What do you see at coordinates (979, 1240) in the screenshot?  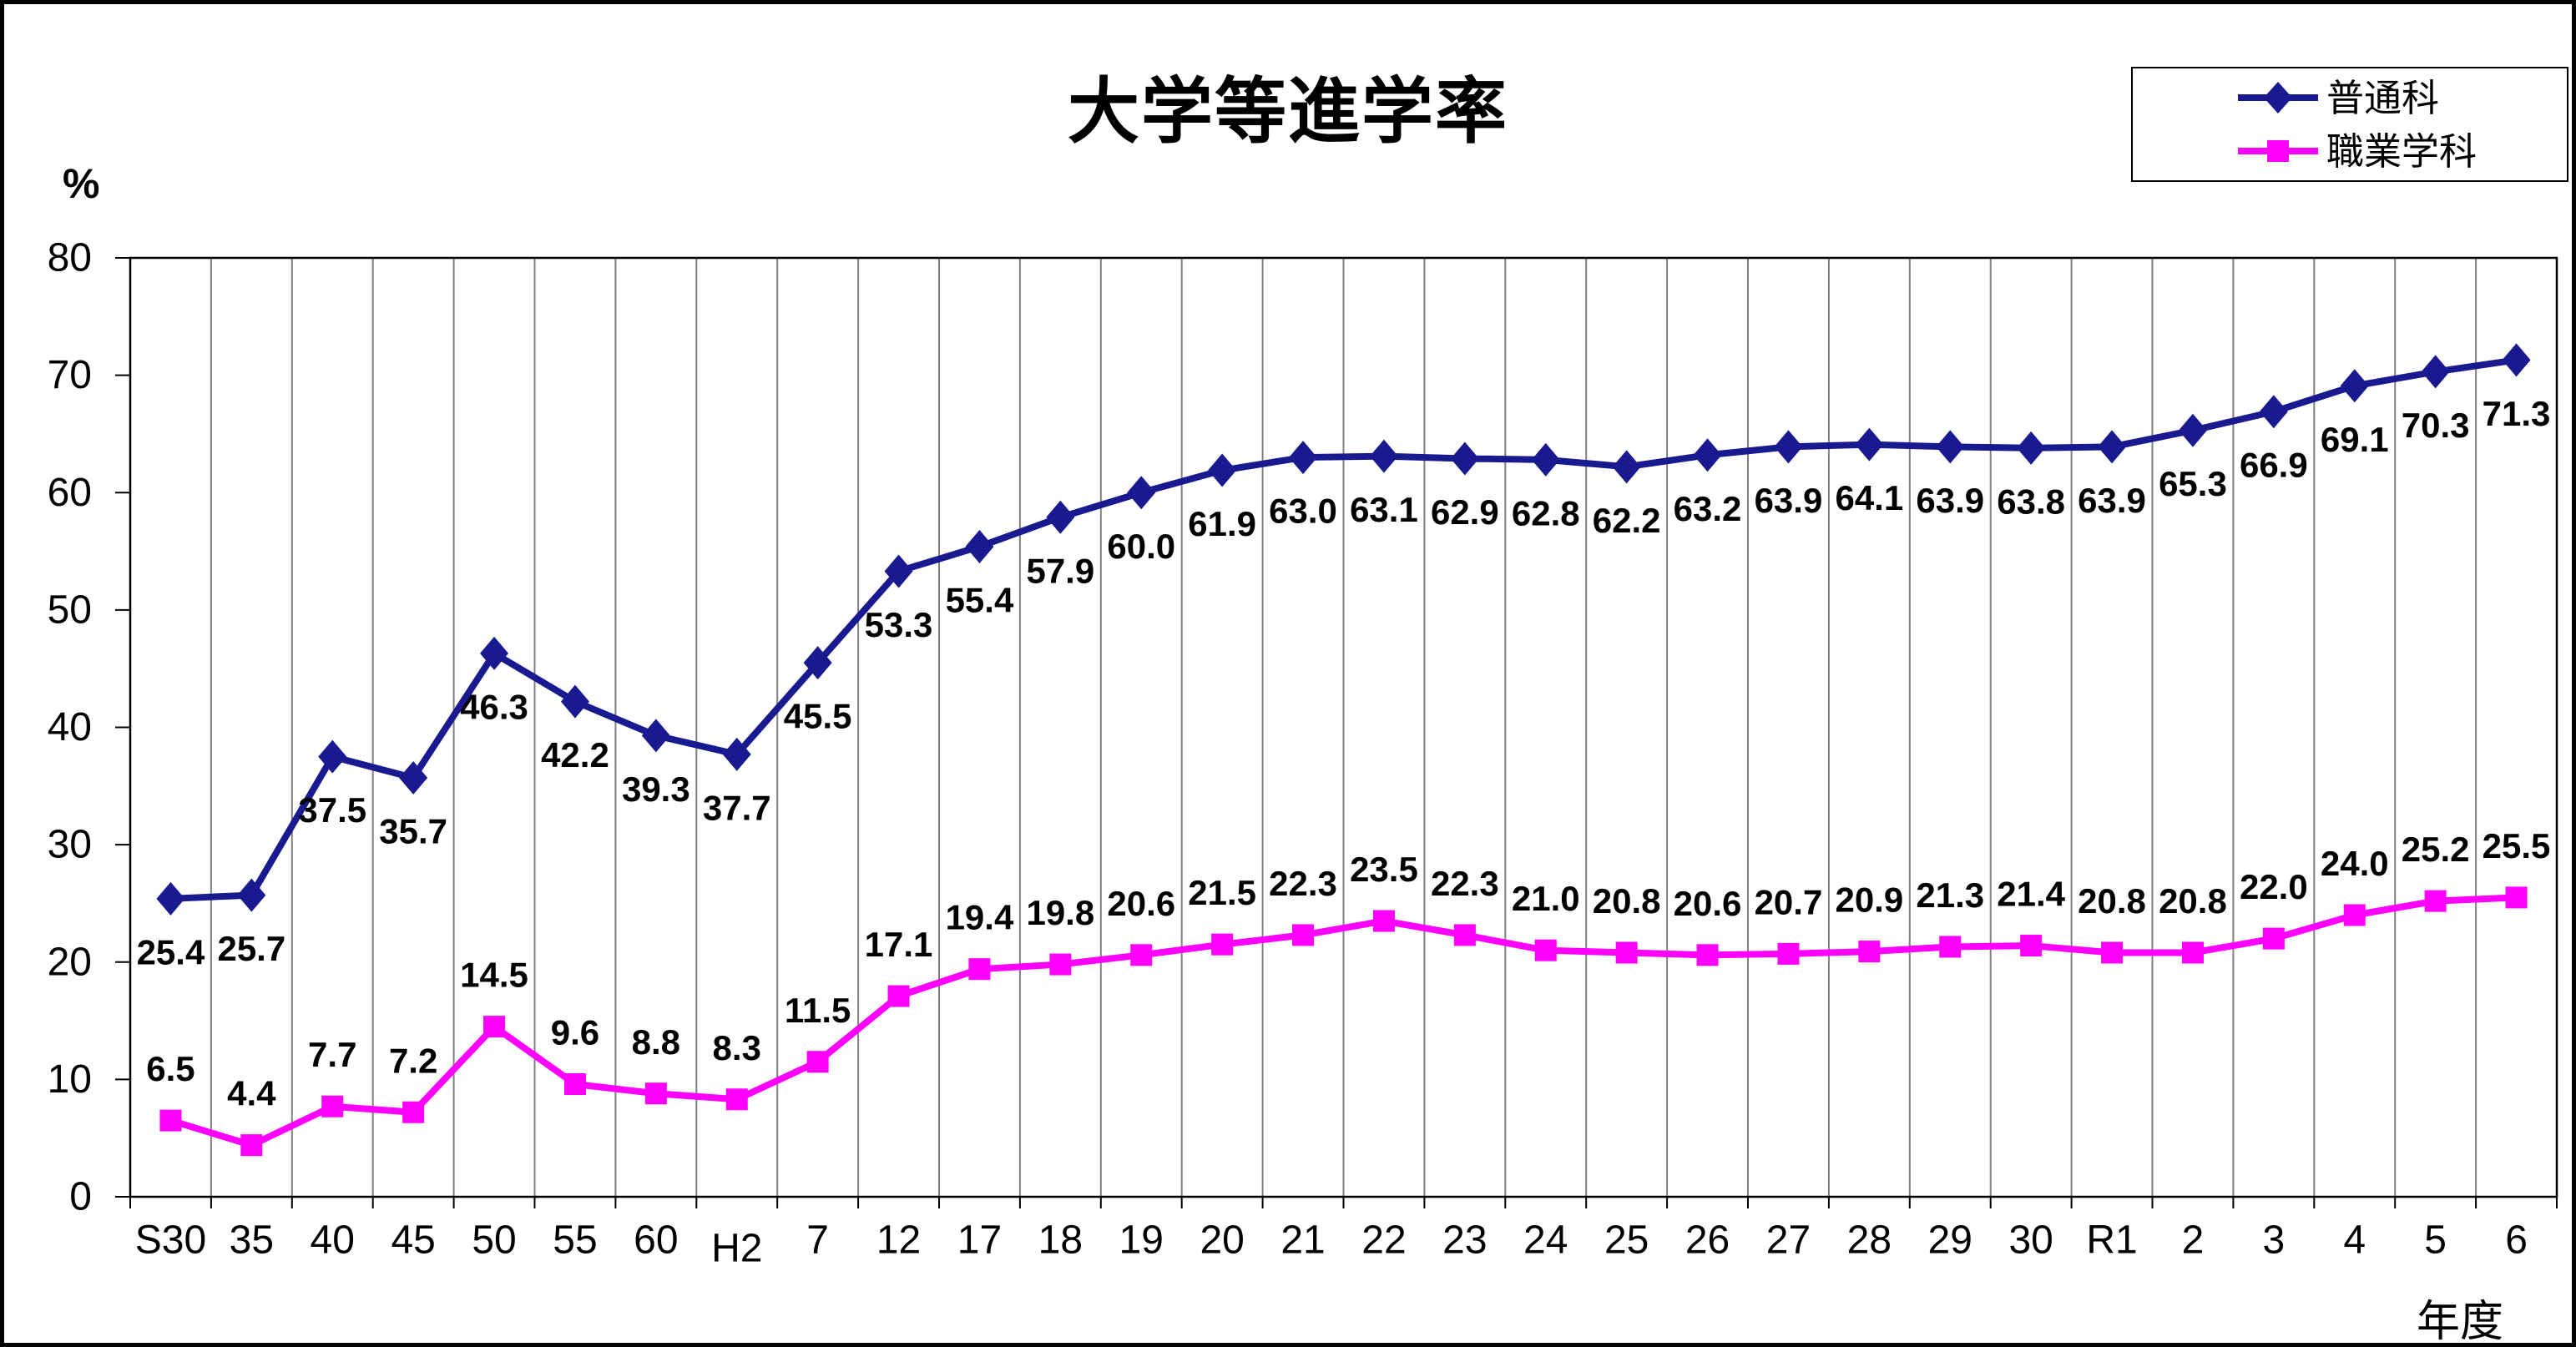 I see `x-tick-label: 17` at bounding box center [979, 1240].